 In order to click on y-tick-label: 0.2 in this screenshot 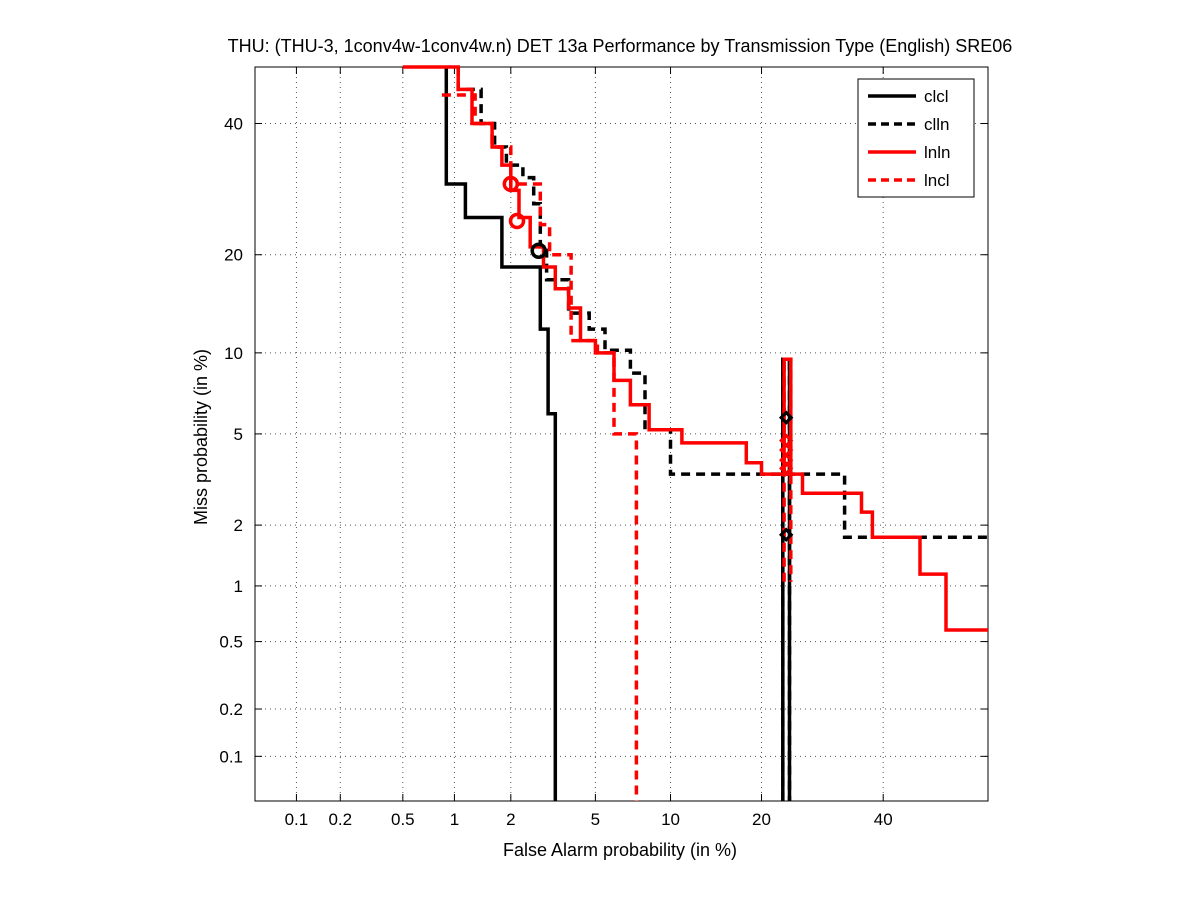, I will do `click(231, 709)`.